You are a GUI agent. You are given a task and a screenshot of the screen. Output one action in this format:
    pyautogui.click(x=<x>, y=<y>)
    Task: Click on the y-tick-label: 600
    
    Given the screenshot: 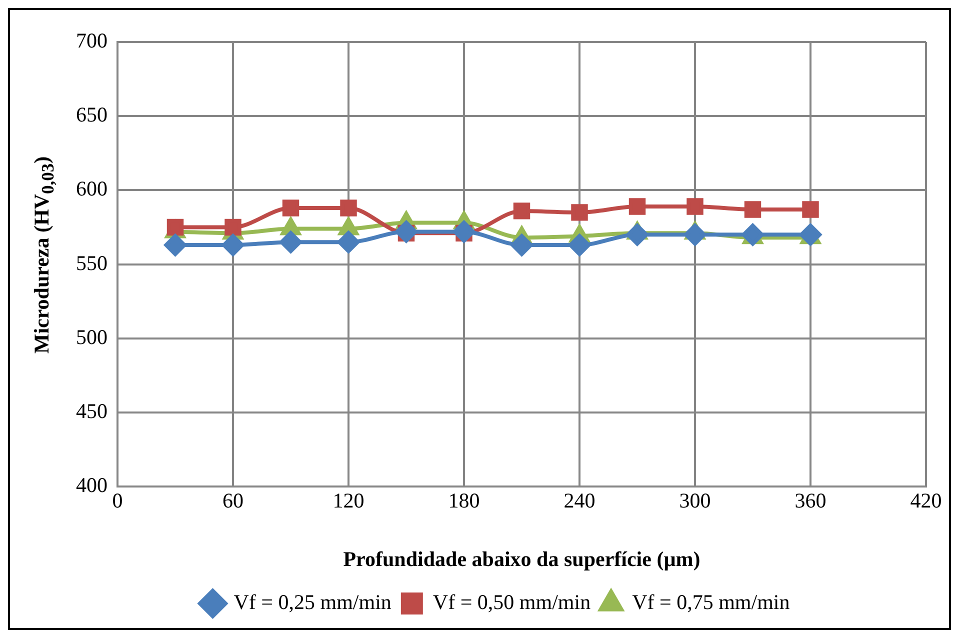 What is the action you would take?
    pyautogui.click(x=92, y=188)
    